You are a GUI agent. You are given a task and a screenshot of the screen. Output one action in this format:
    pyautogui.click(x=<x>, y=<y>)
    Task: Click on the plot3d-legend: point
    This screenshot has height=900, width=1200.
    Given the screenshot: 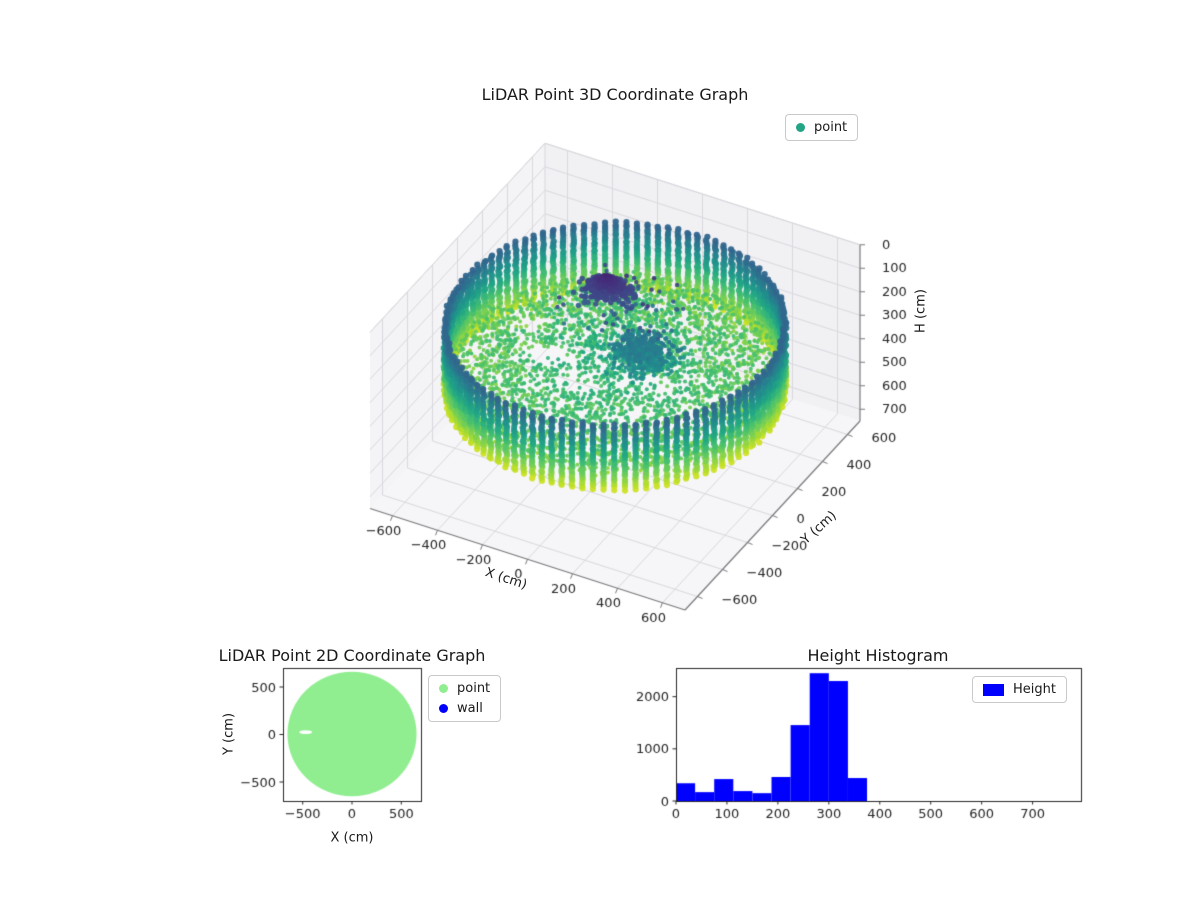 What is the action you would take?
    pyautogui.click(x=822, y=127)
    